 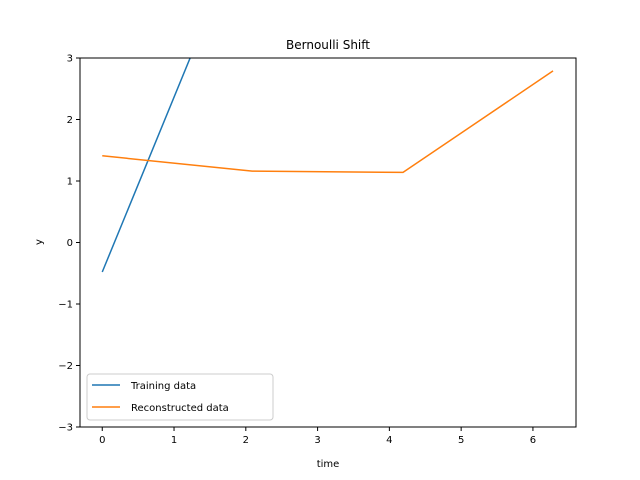 I want to click on y-tick-label: 2, so click(x=70, y=120).